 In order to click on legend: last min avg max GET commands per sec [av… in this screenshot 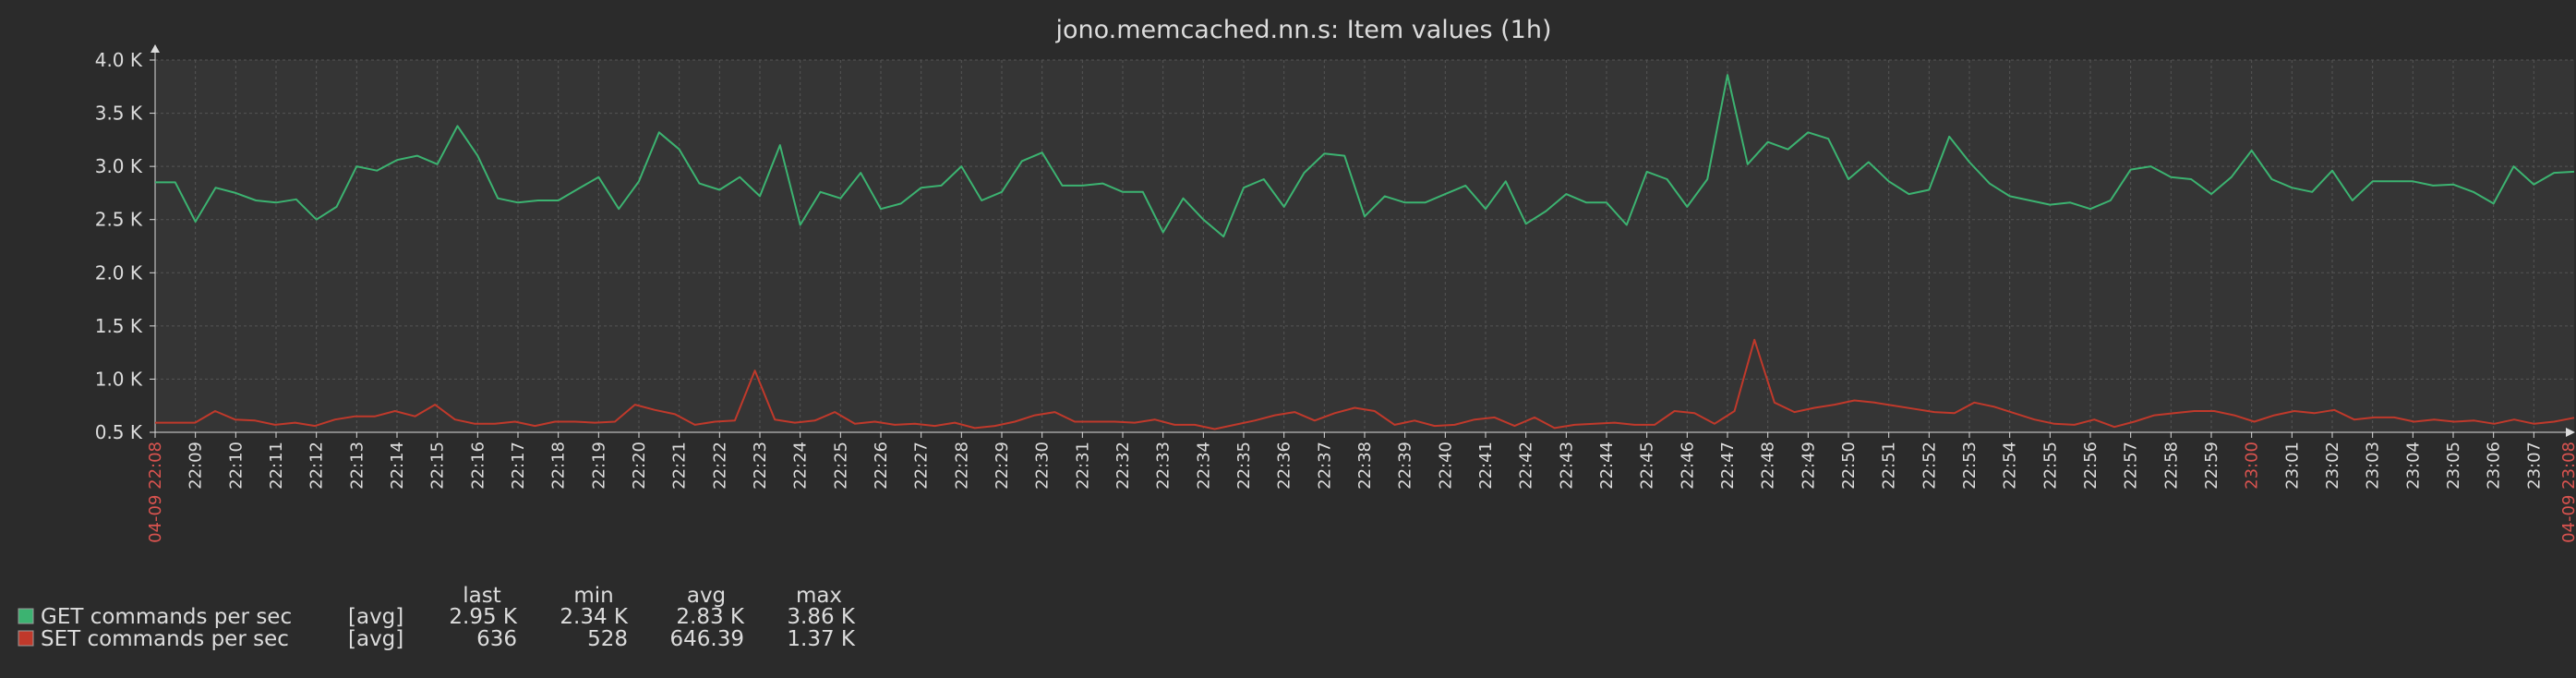, I will do `click(437, 617)`.